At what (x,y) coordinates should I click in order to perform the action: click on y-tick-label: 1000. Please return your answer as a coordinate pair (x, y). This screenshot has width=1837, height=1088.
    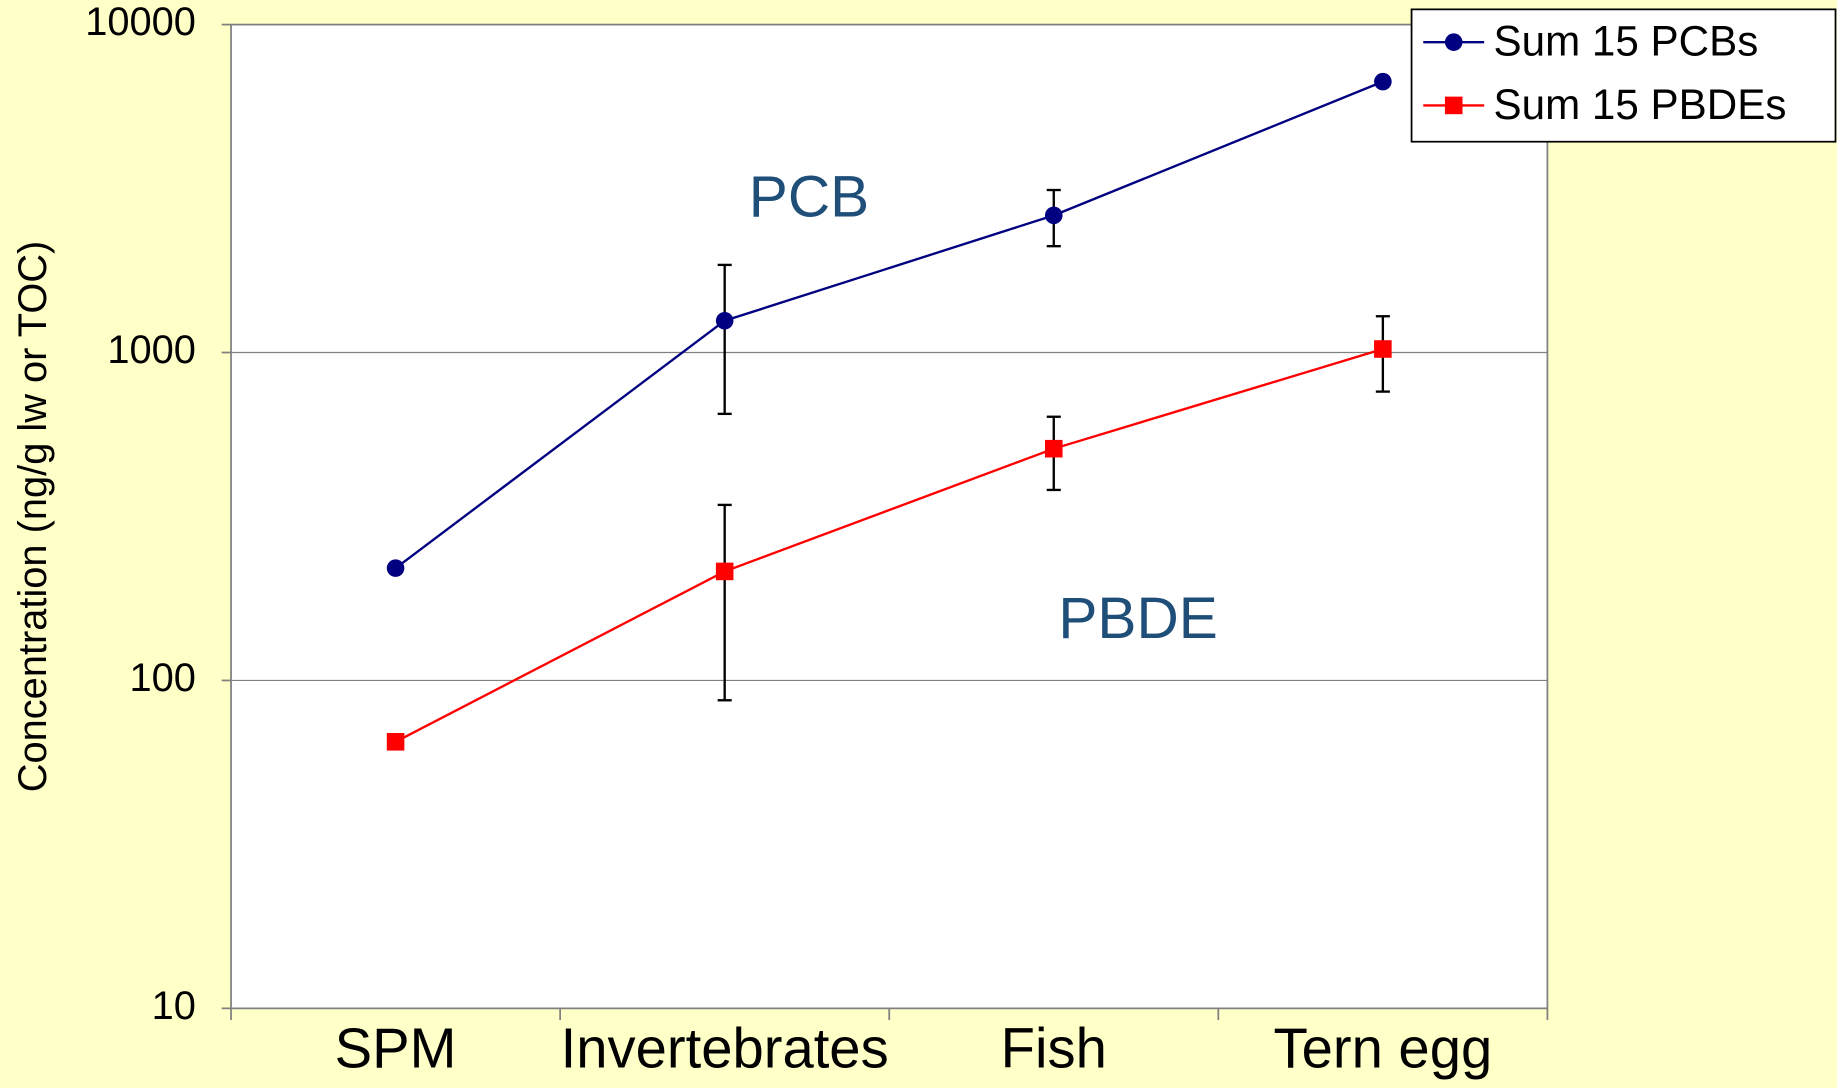
    Looking at the image, I should click on (151, 350).